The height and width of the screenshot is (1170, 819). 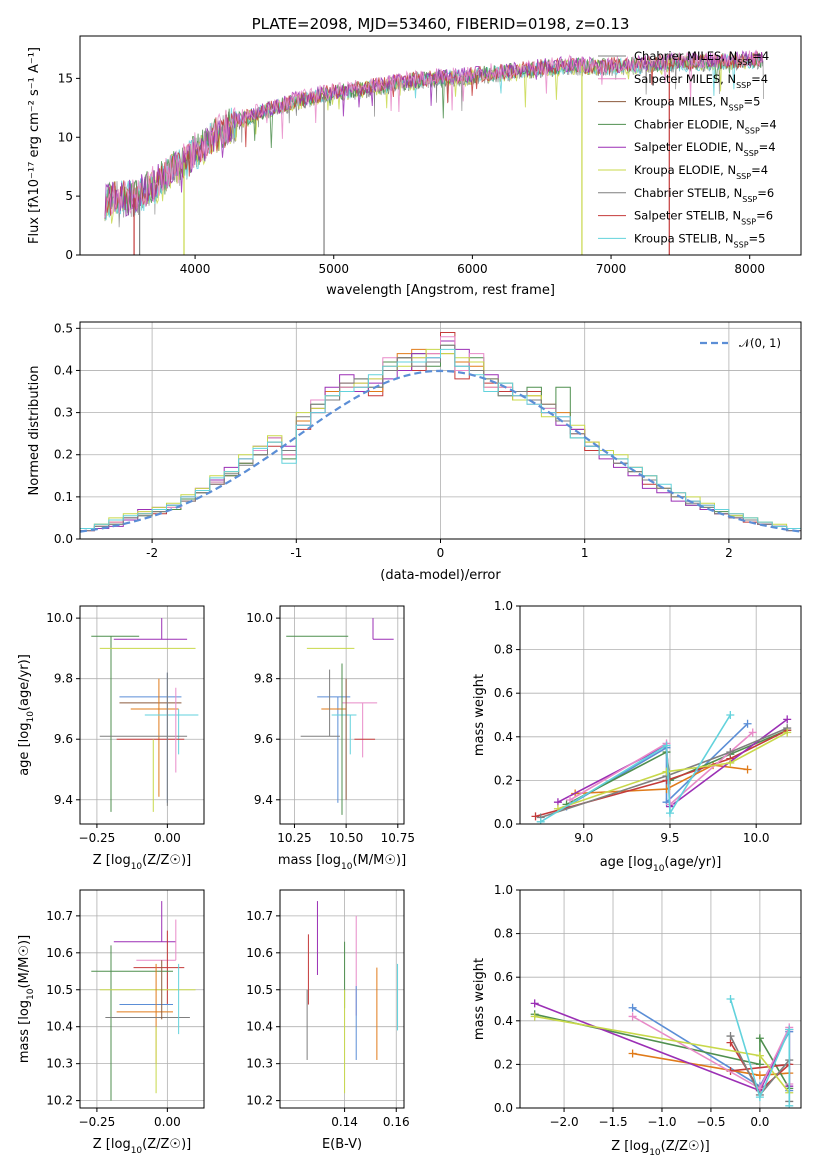 I want to click on mass_vs_EBV-frame, so click(x=342, y=999).